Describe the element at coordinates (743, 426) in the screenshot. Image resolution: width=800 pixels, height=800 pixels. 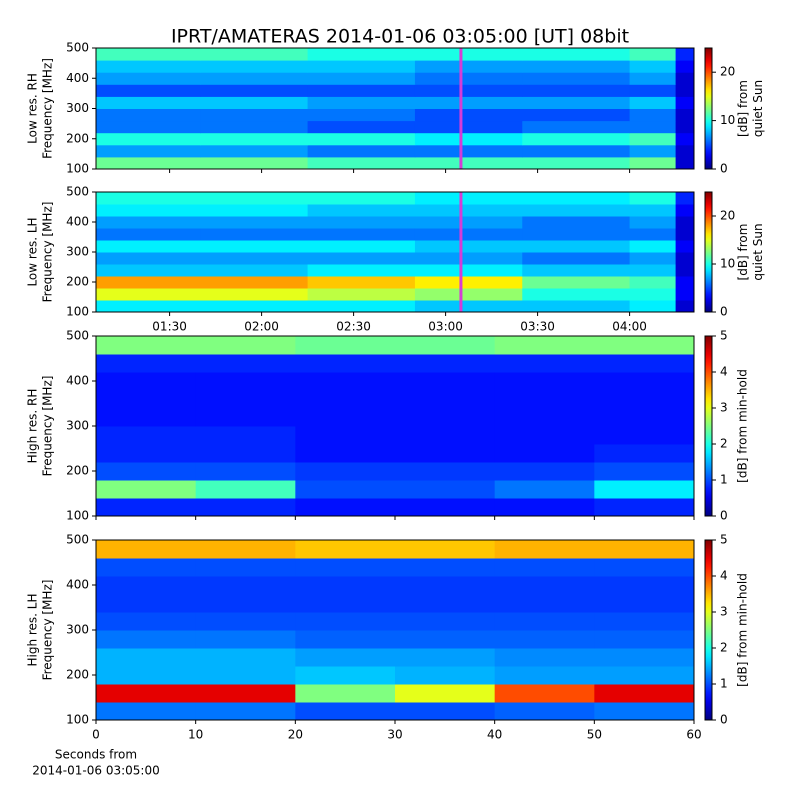
I see `colorbar-label: [dB] from min-hold` at that location.